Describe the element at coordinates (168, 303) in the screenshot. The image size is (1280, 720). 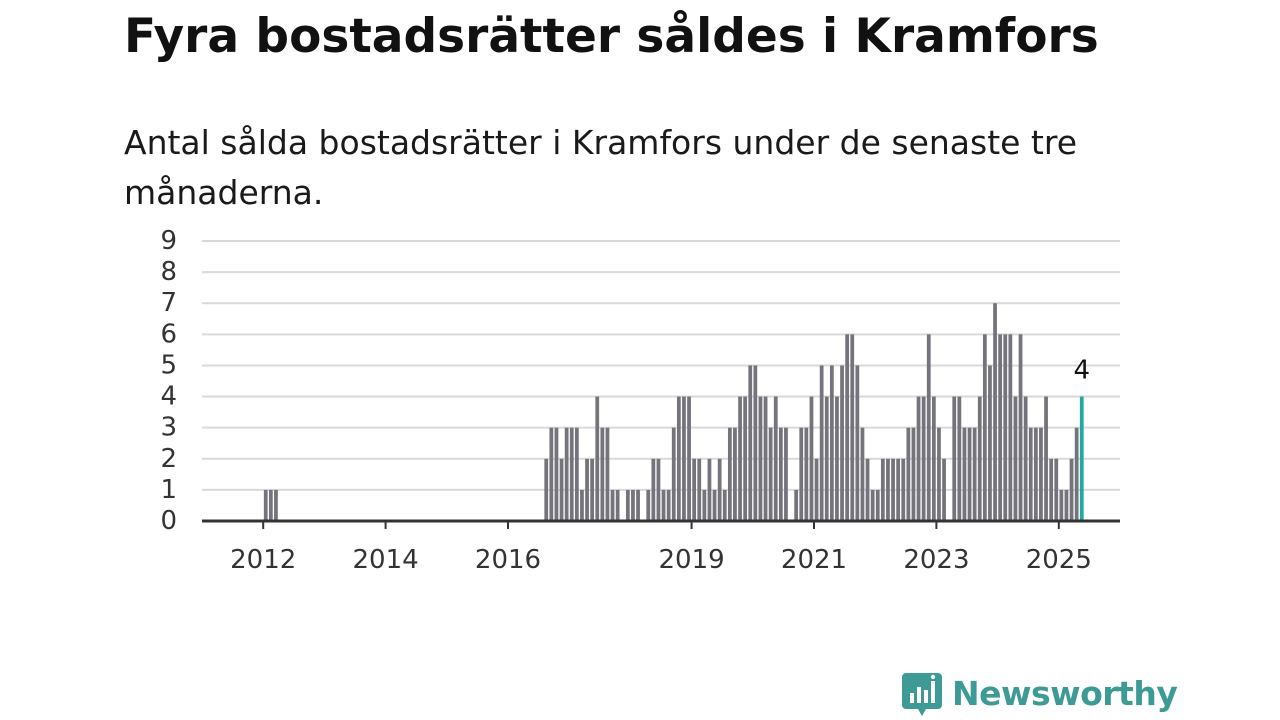
I see `y-tick-label: 7` at that location.